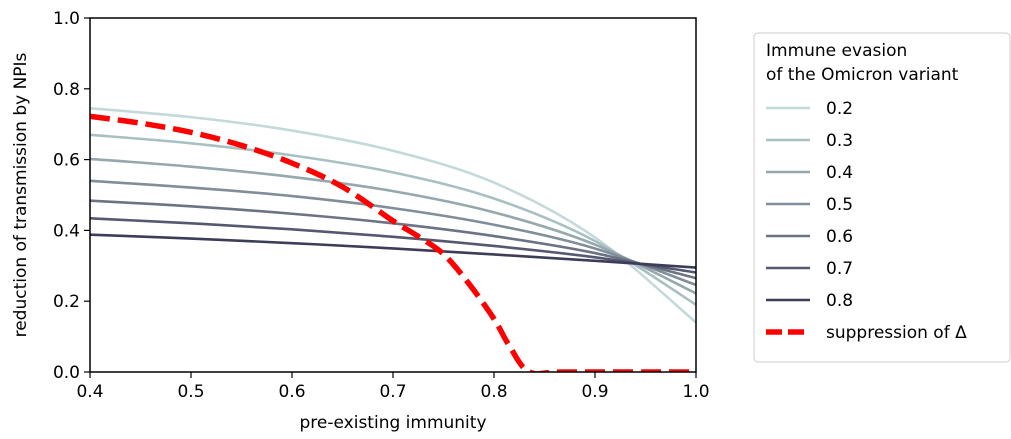 This screenshot has height=439, width=1011. What do you see at coordinates (836, 51) in the screenshot?
I see `legend-title: Immune evasion` at bounding box center [836, 51].